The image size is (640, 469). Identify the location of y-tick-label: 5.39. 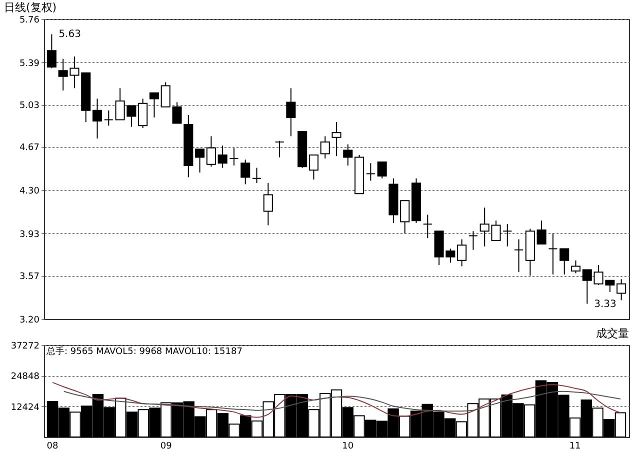
(29, 63).